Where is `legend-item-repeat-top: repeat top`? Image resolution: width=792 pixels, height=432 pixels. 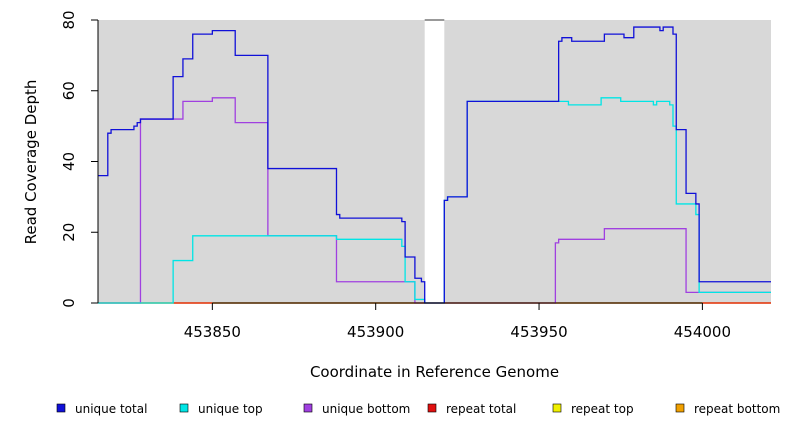 legend-item-repeat-top: repeat top is located at coordinates (593, 409).